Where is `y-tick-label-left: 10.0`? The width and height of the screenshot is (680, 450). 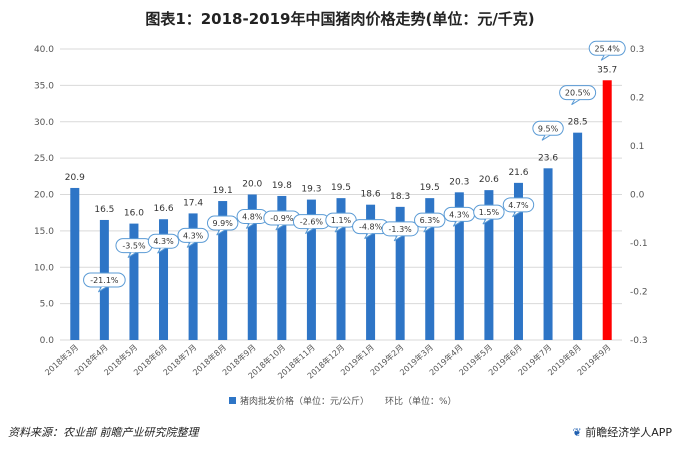
y-tick-label-left: 10.0 is located at coordinates (44, 268).